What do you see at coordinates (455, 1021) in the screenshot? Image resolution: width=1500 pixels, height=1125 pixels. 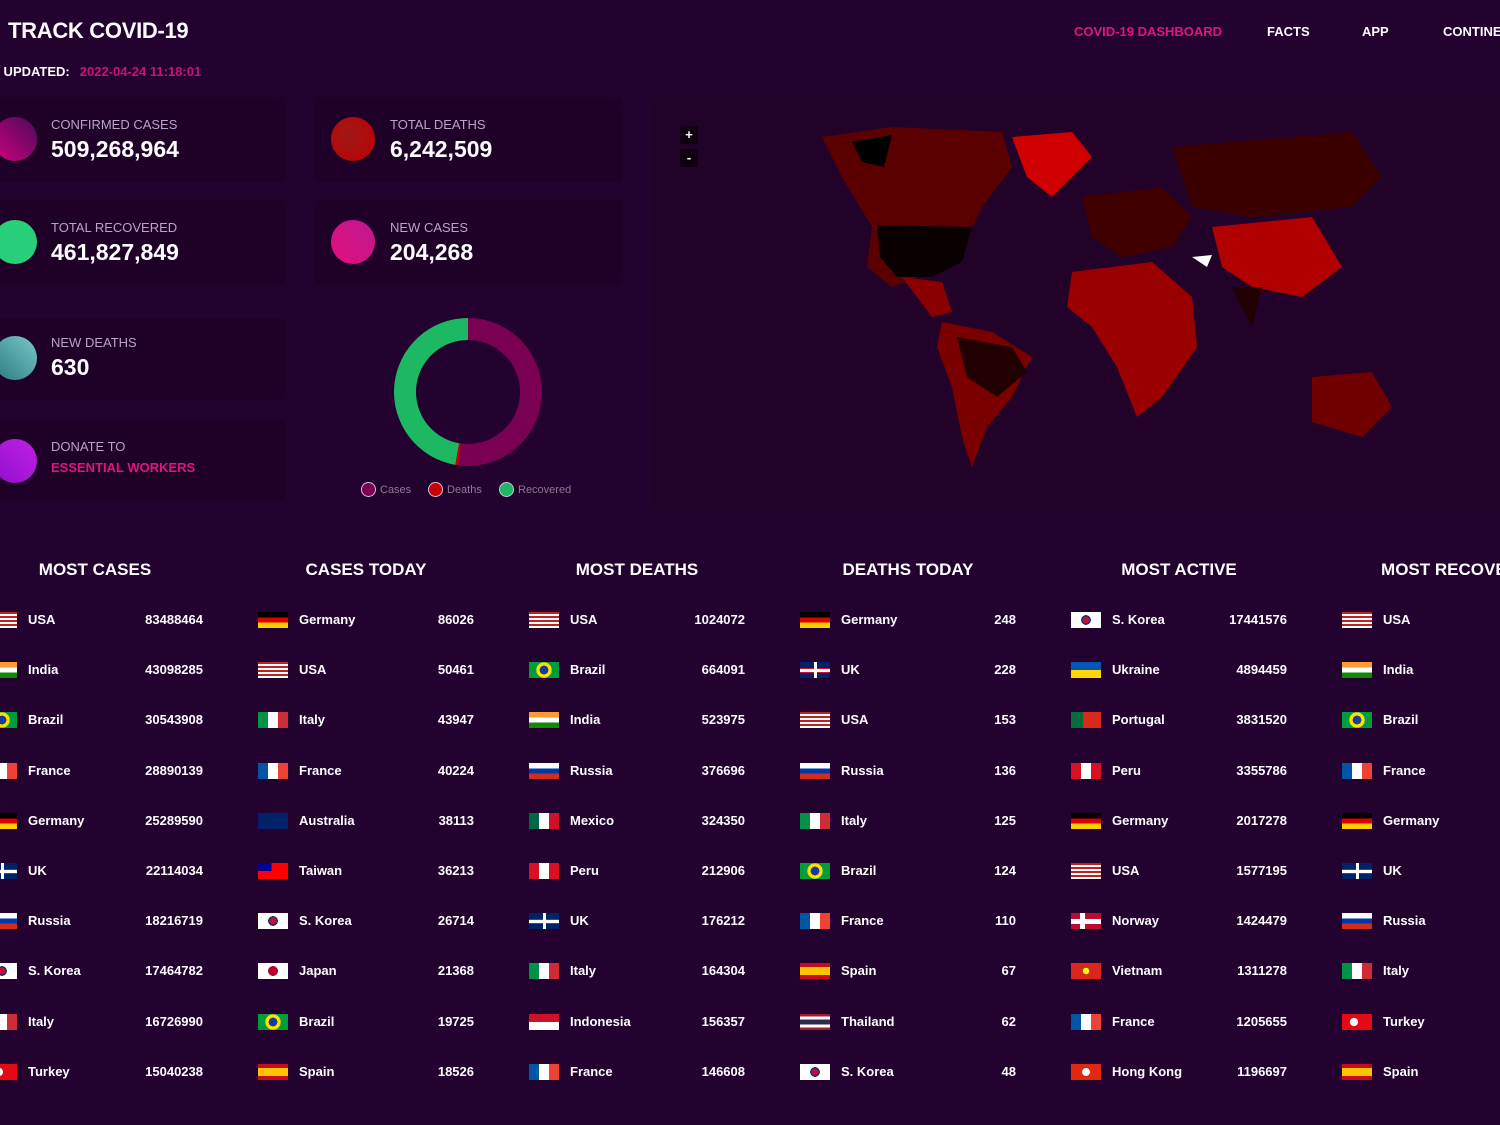 I see `country-value: 19725` at bounding box center [455, 1021].